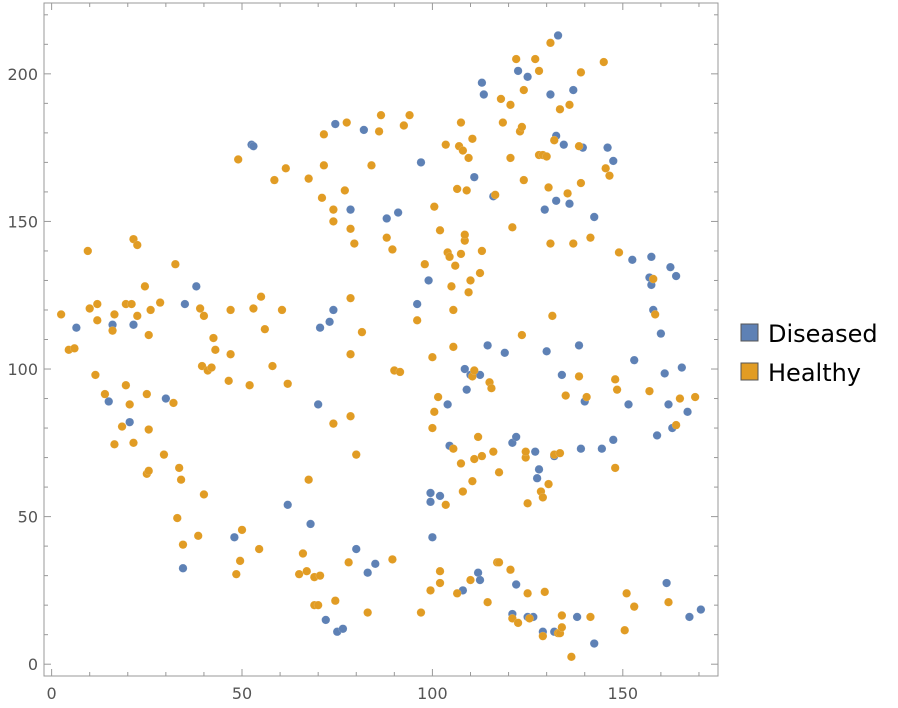 This screenshot has width=898, height=708. What do you see at coordinates (22, 221) in the screenshot?
I see `y-tick-label: 150` at bounding box center [22, 221].